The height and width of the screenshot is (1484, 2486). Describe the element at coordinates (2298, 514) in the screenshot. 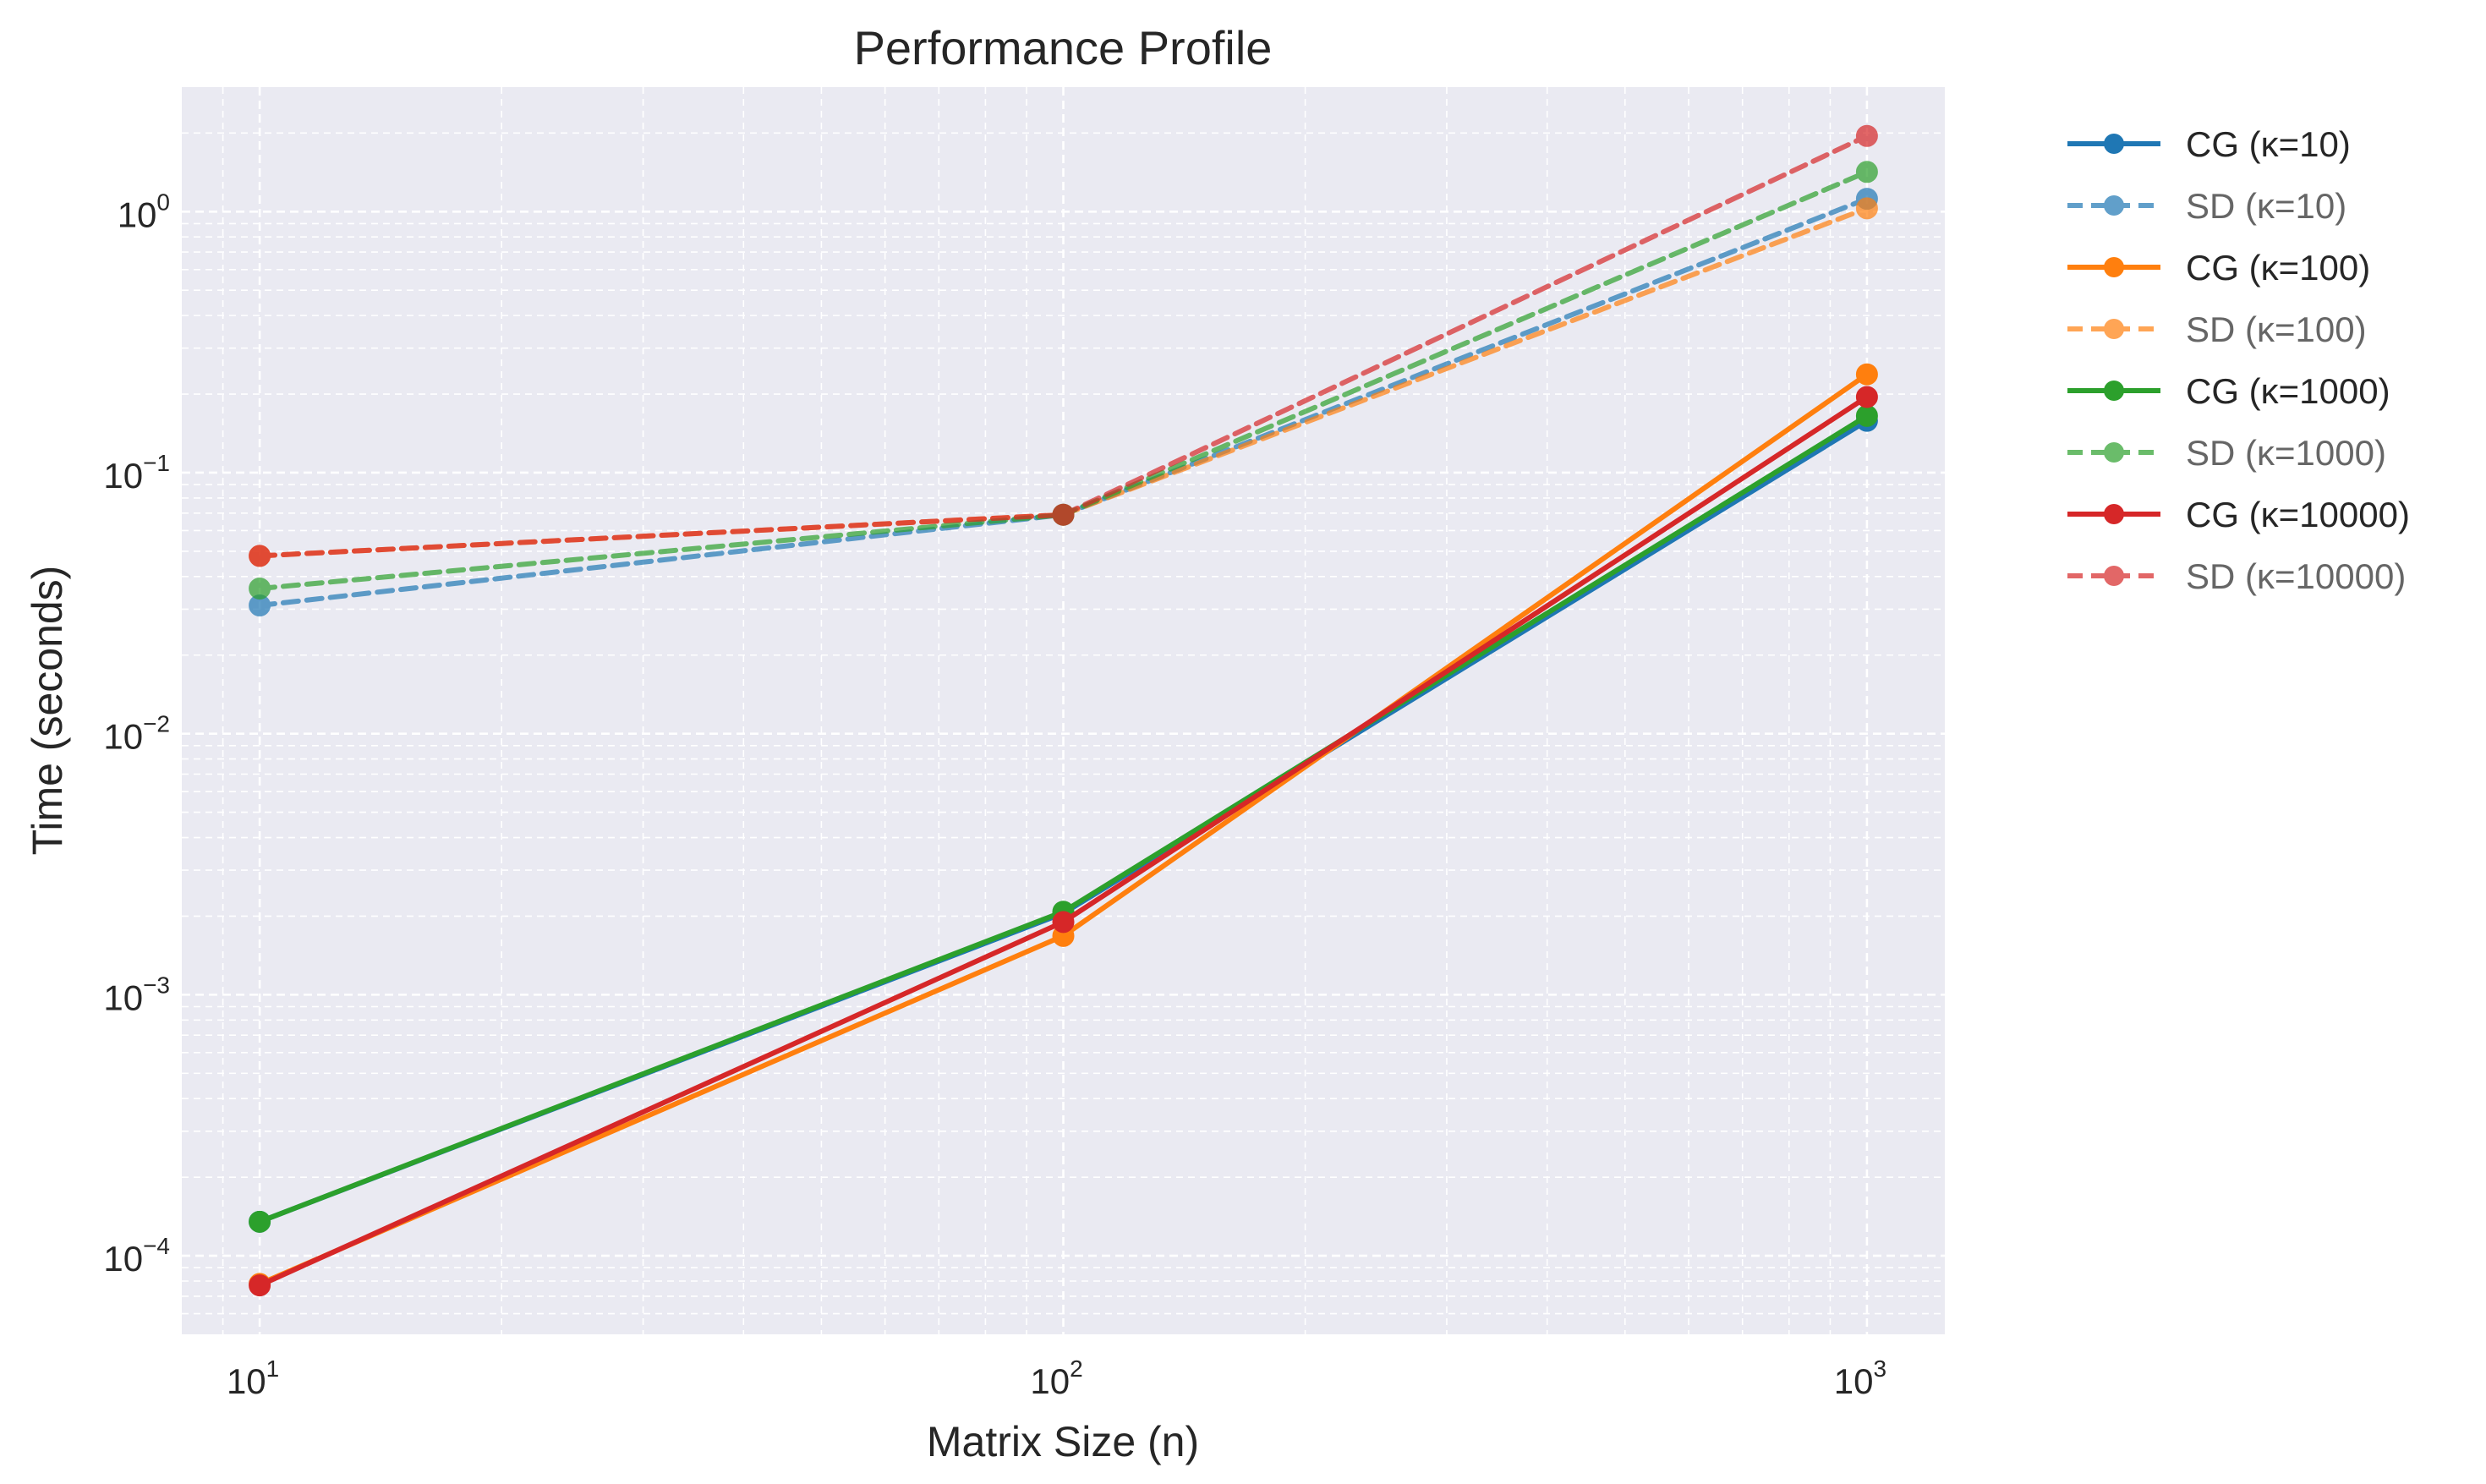

I see `legend-label: CG (κ=10000)` at that location.